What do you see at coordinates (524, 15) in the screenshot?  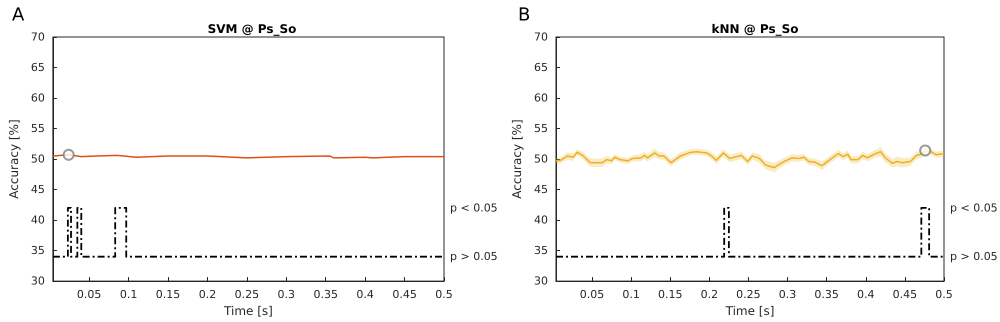 I see `text: B` at bounding box center [524, 15].